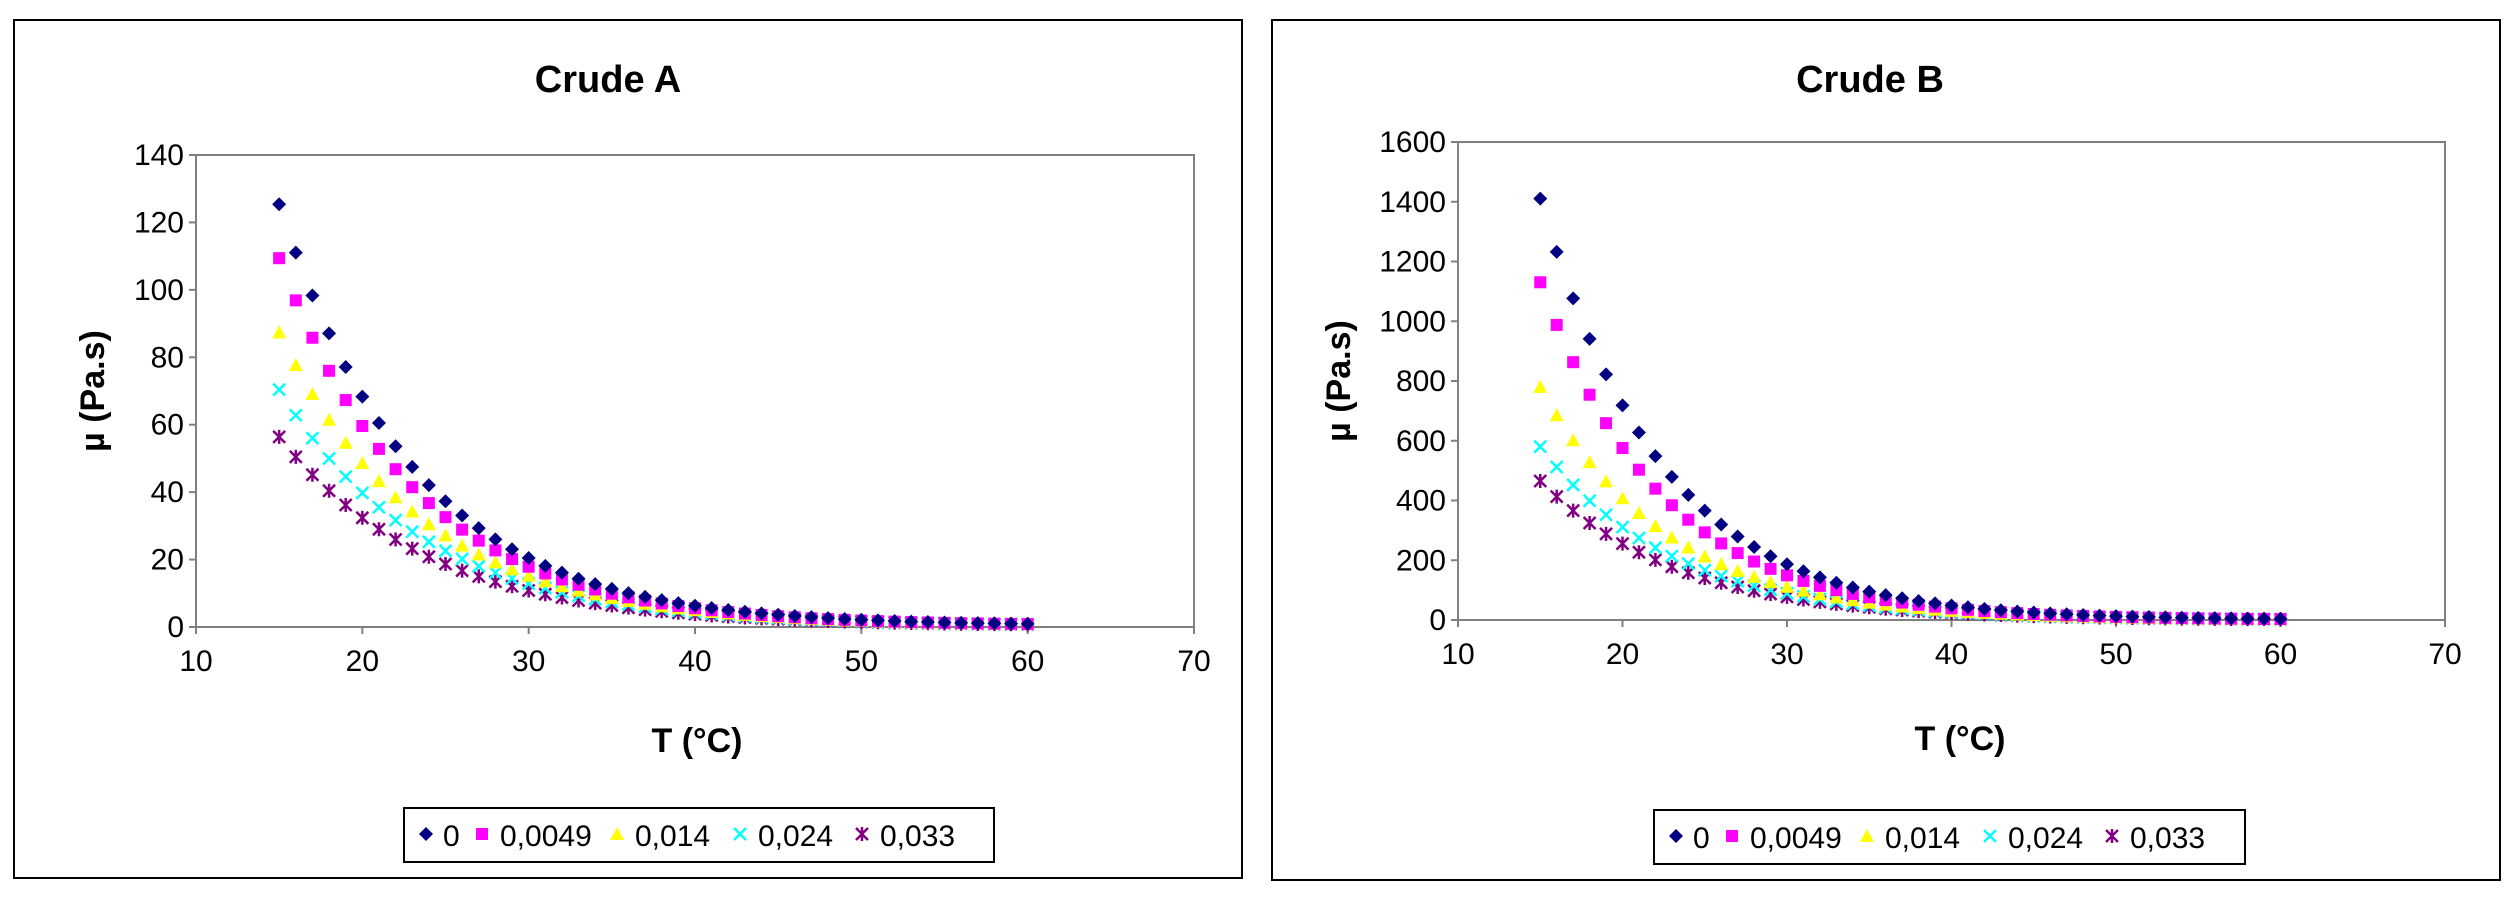  Describe the element at coordinates (1421, 501) in the screenshot. I see `y-tick-label: 400` at that location.